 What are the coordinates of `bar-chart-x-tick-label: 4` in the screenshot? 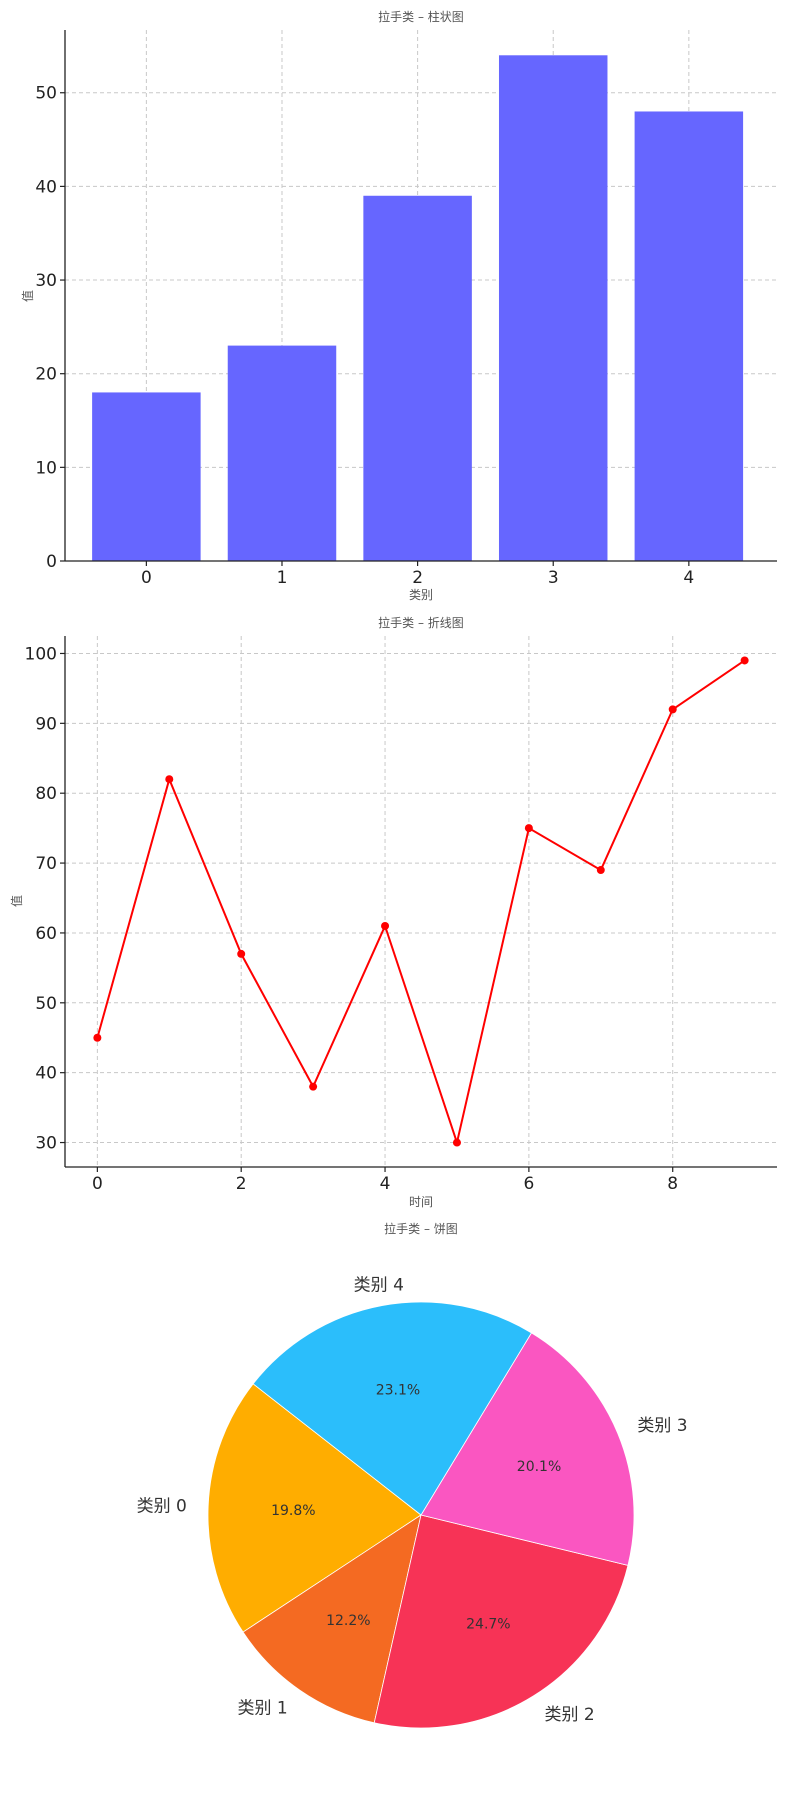 It's located at (688, 578).